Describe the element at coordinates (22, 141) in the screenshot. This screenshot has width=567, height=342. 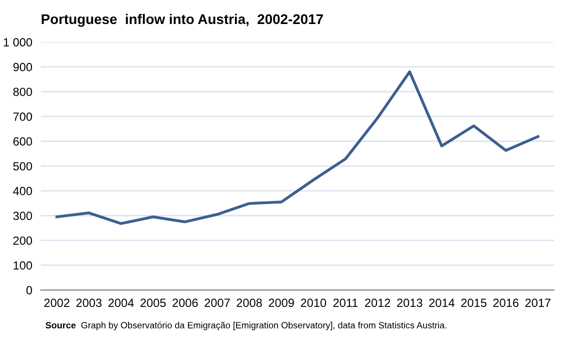
I see `y-tick-label: 600` at that location.